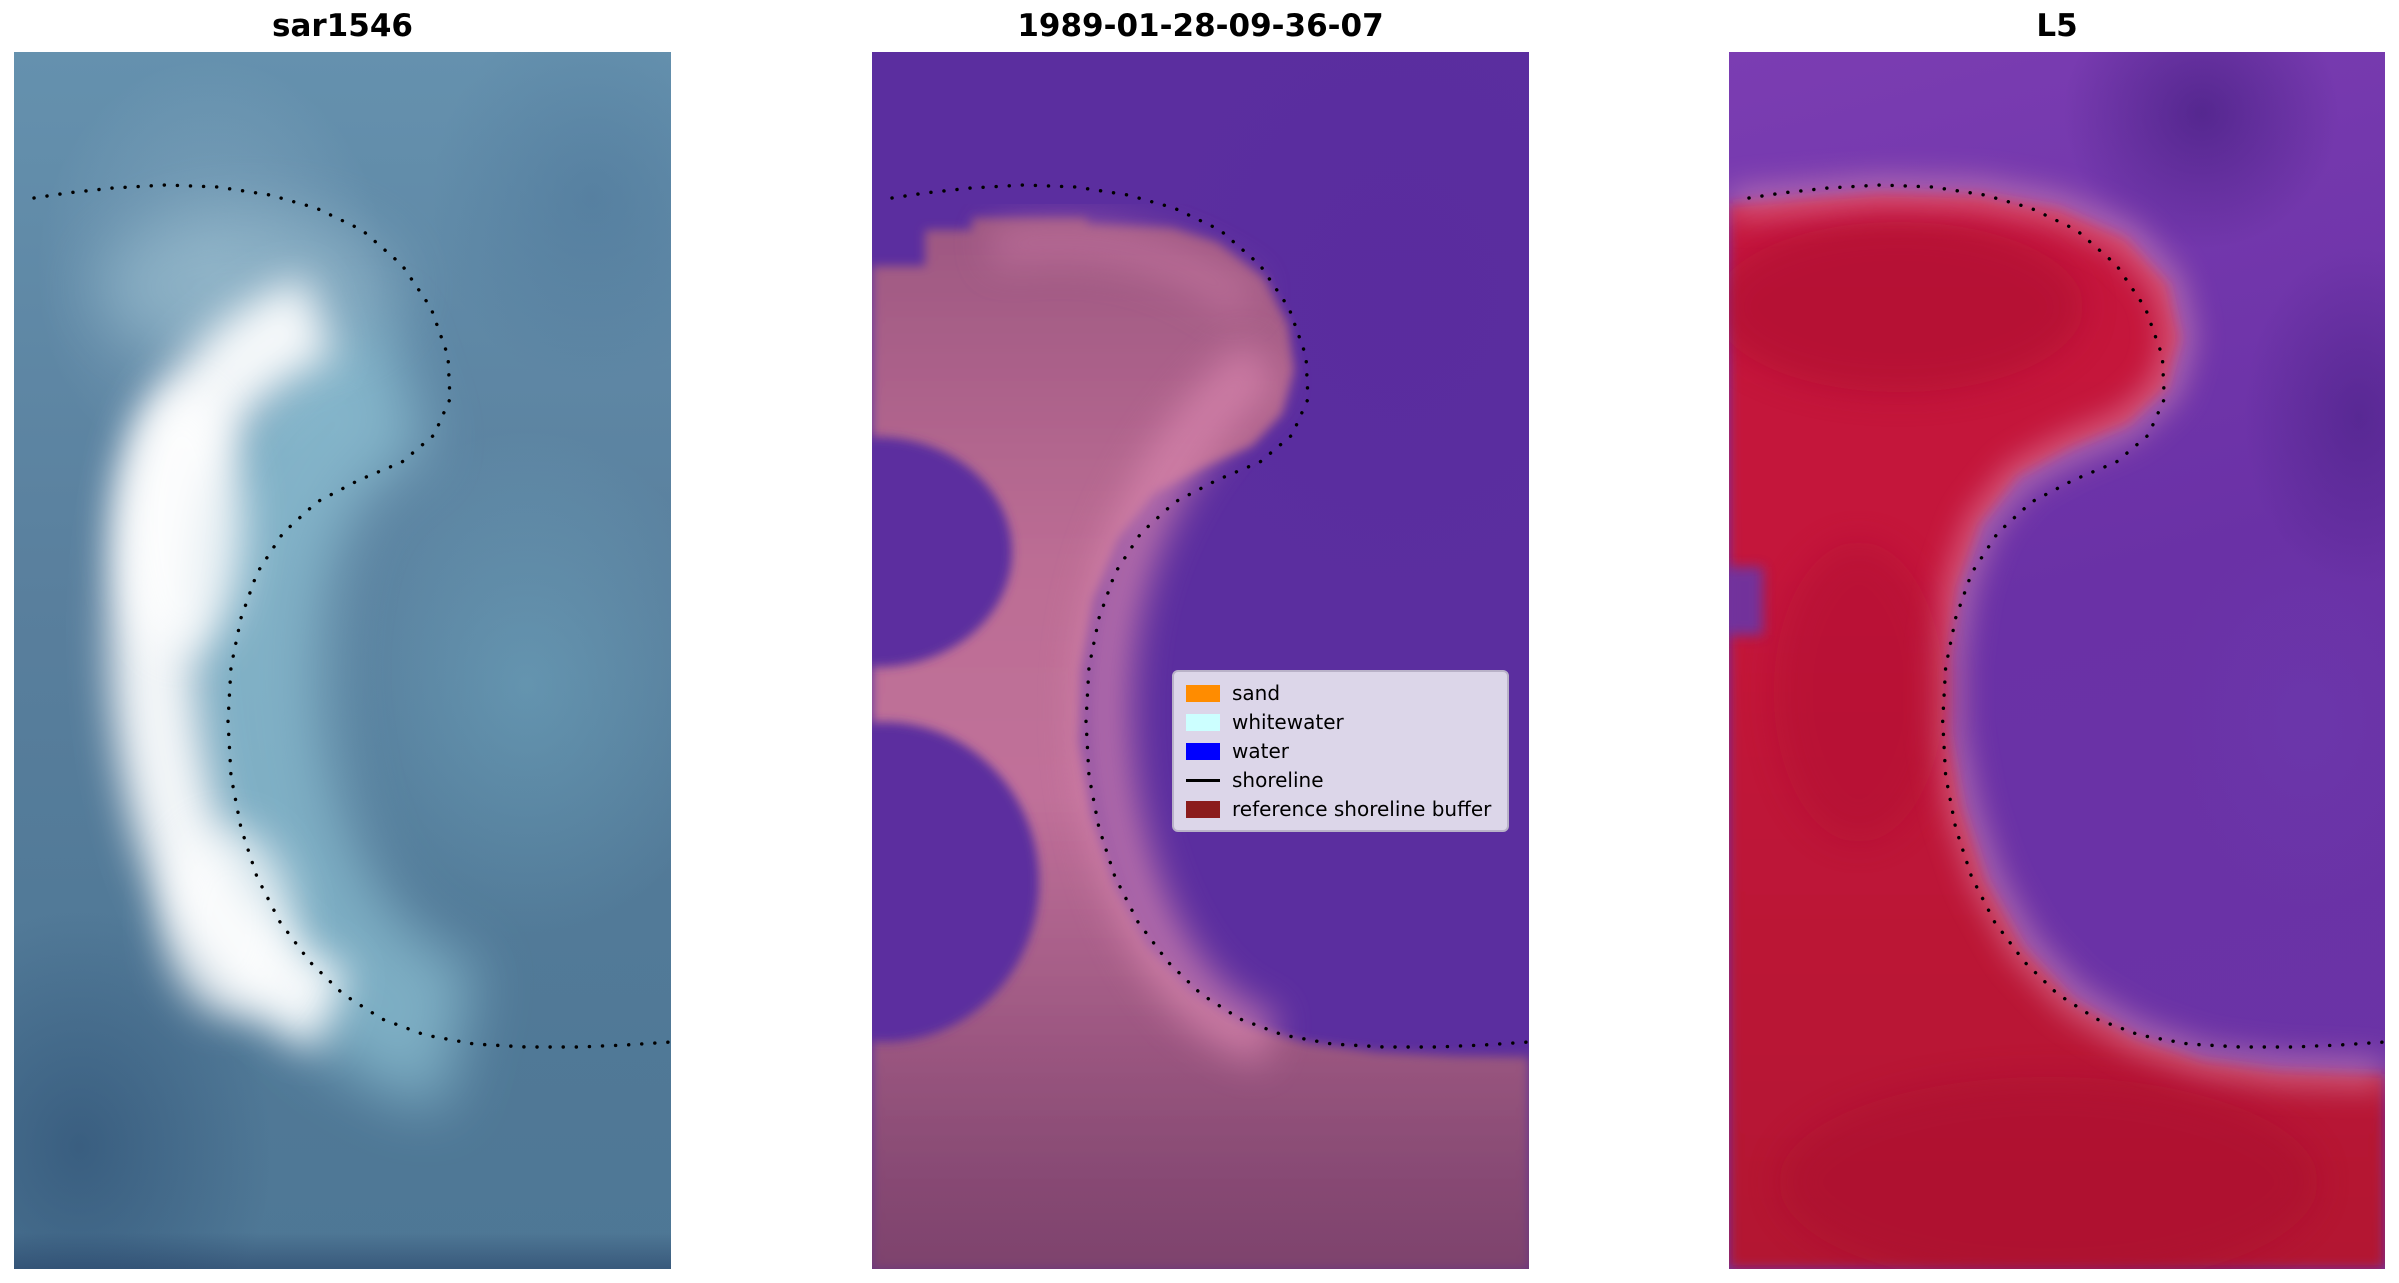  Describe the element at coordinates (1200, 1153) in the screenshot. I see `bottom-shade` at that location.